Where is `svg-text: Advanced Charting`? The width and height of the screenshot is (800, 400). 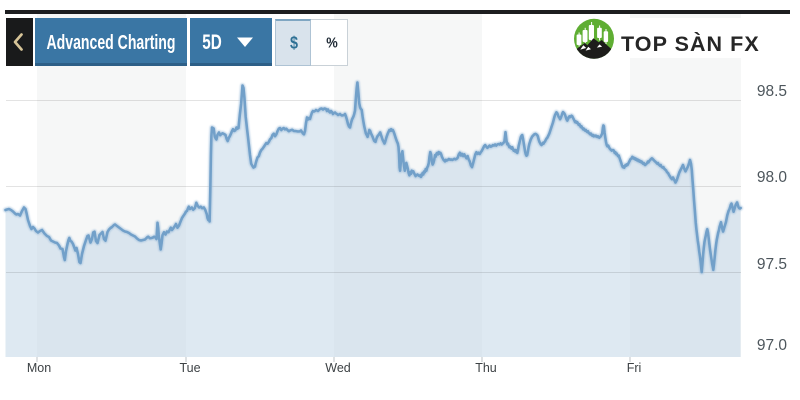
svg-text: Advanced Charting is located at coordinates (111, 43).